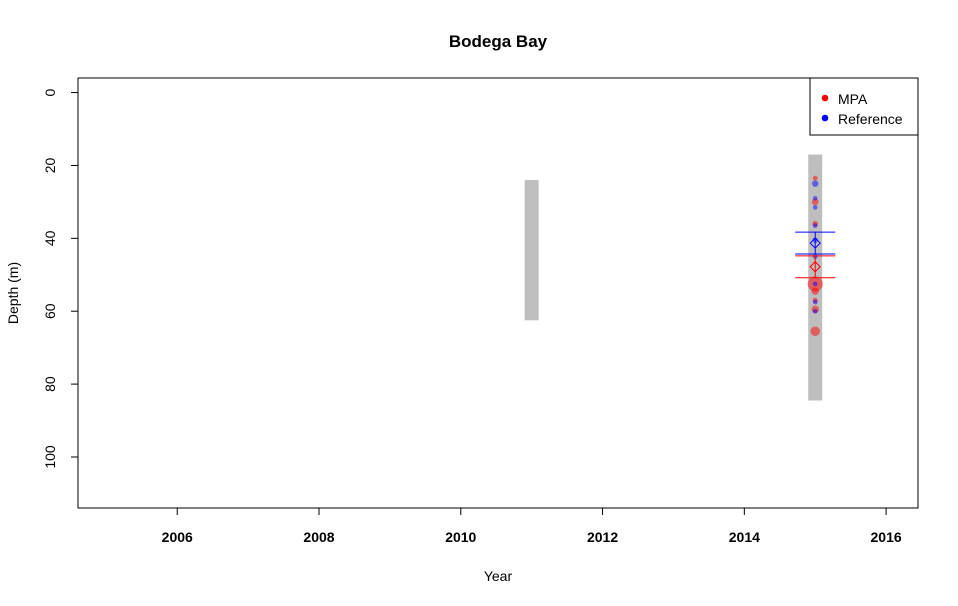 Image resolution: width=958 pixels, height=606 pixels. I want to click on depth-range-bar, so click(531, 250).